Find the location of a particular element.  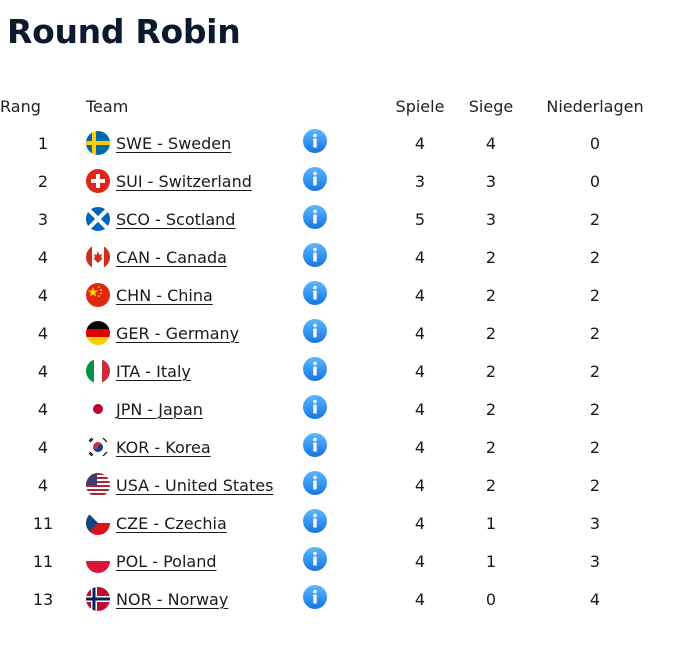

team-link: NOR - Norway is located at coordinates (172, 599).